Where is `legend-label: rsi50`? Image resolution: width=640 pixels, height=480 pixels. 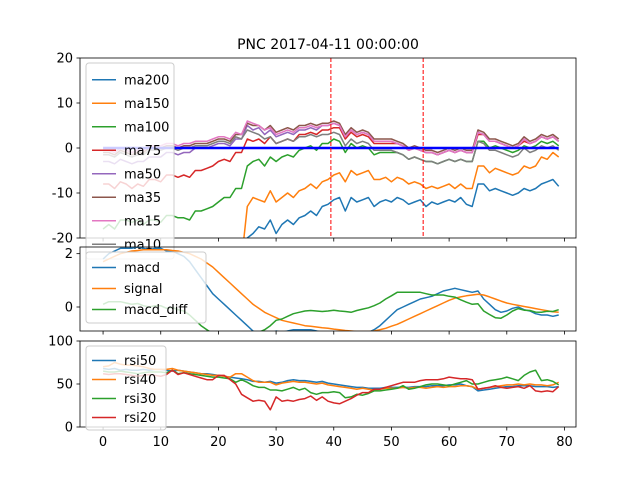 legend-label: rsi50 is located at coordinates (140, 361).